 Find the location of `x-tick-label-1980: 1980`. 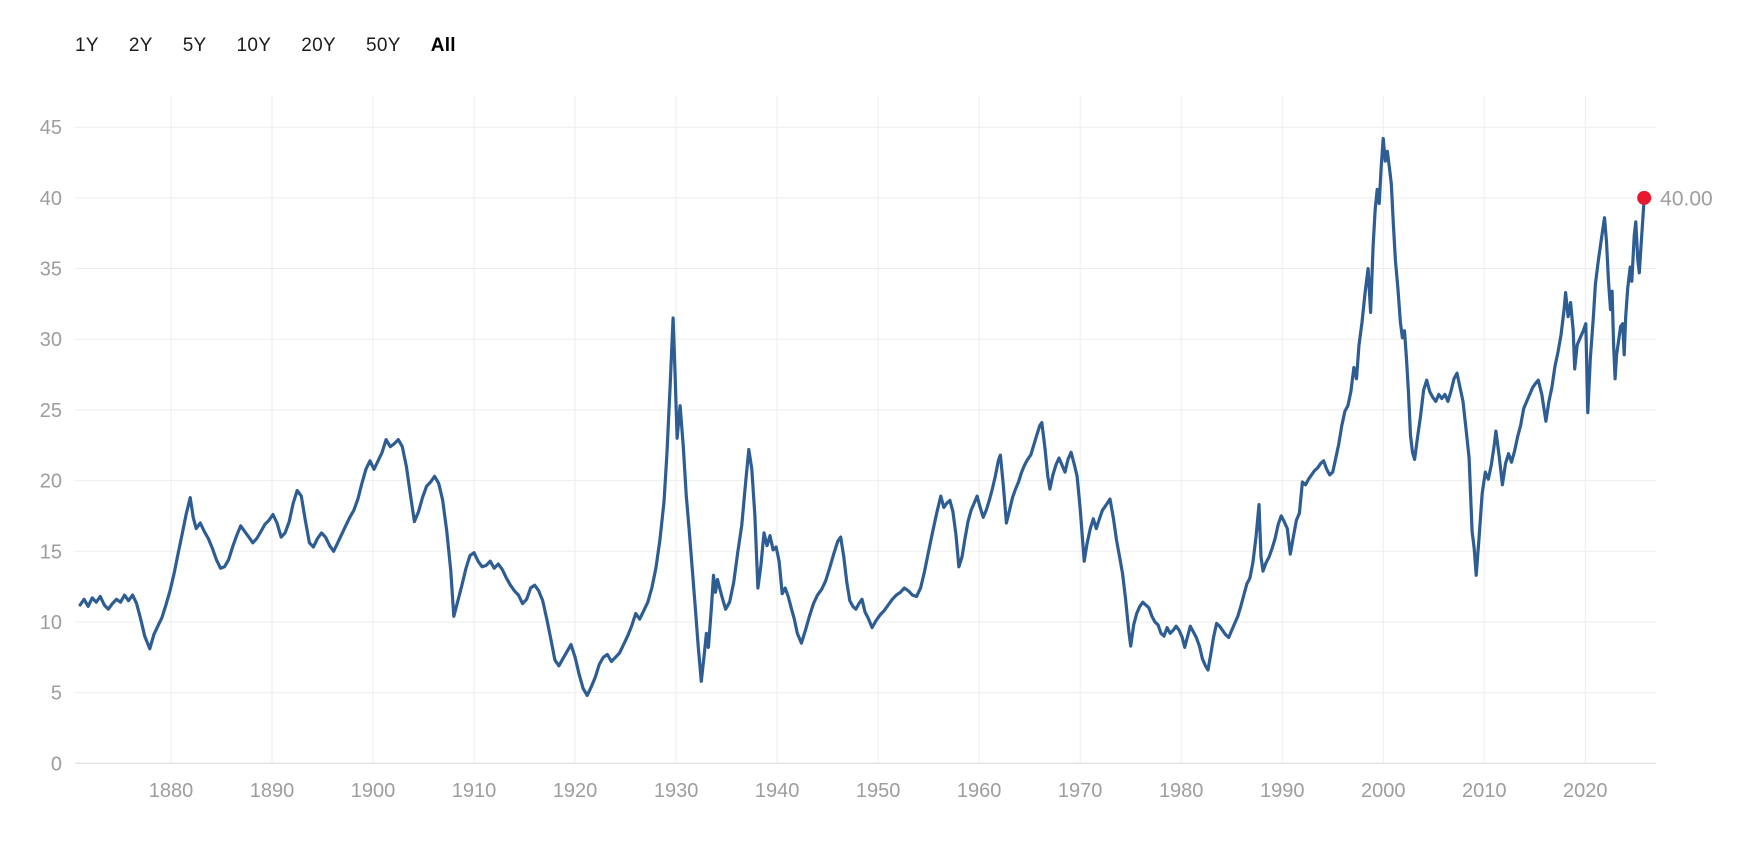

x-tick-label-1980: 1980 is located at coordinates (1181, 791).